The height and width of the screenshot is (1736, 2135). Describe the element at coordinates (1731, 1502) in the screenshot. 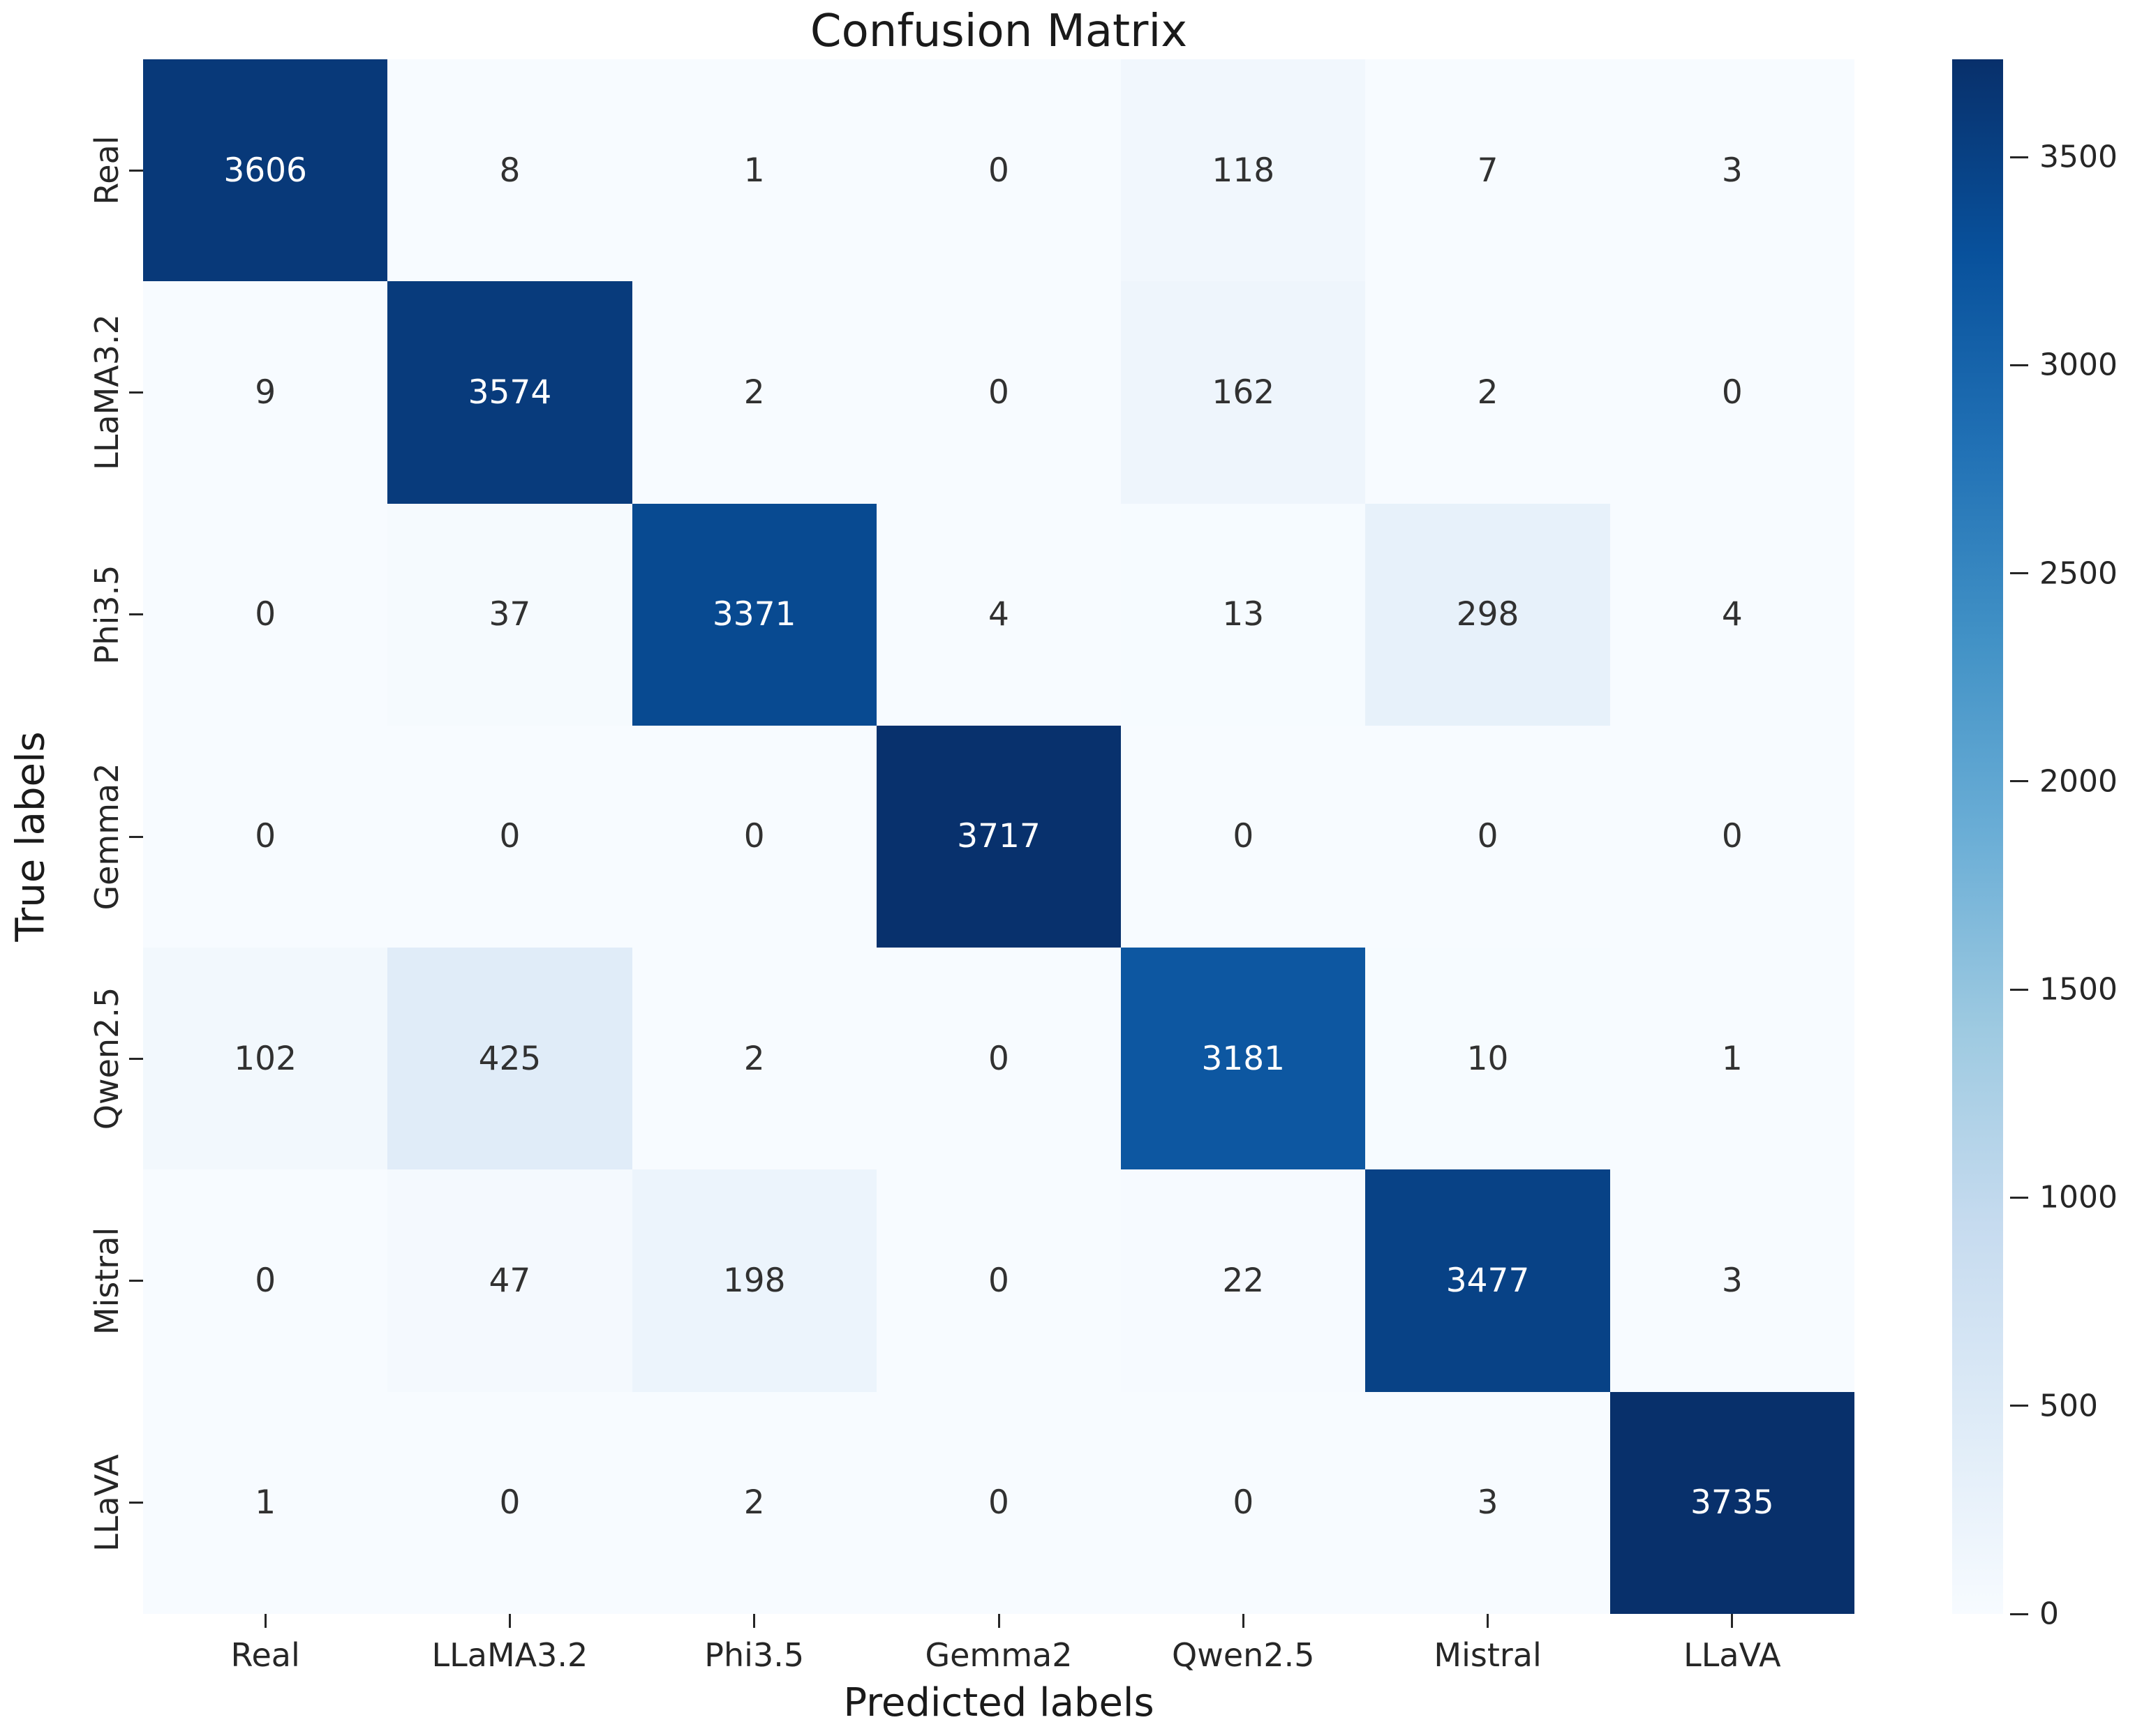

I see `heatmap-cell: 3735` at that location.